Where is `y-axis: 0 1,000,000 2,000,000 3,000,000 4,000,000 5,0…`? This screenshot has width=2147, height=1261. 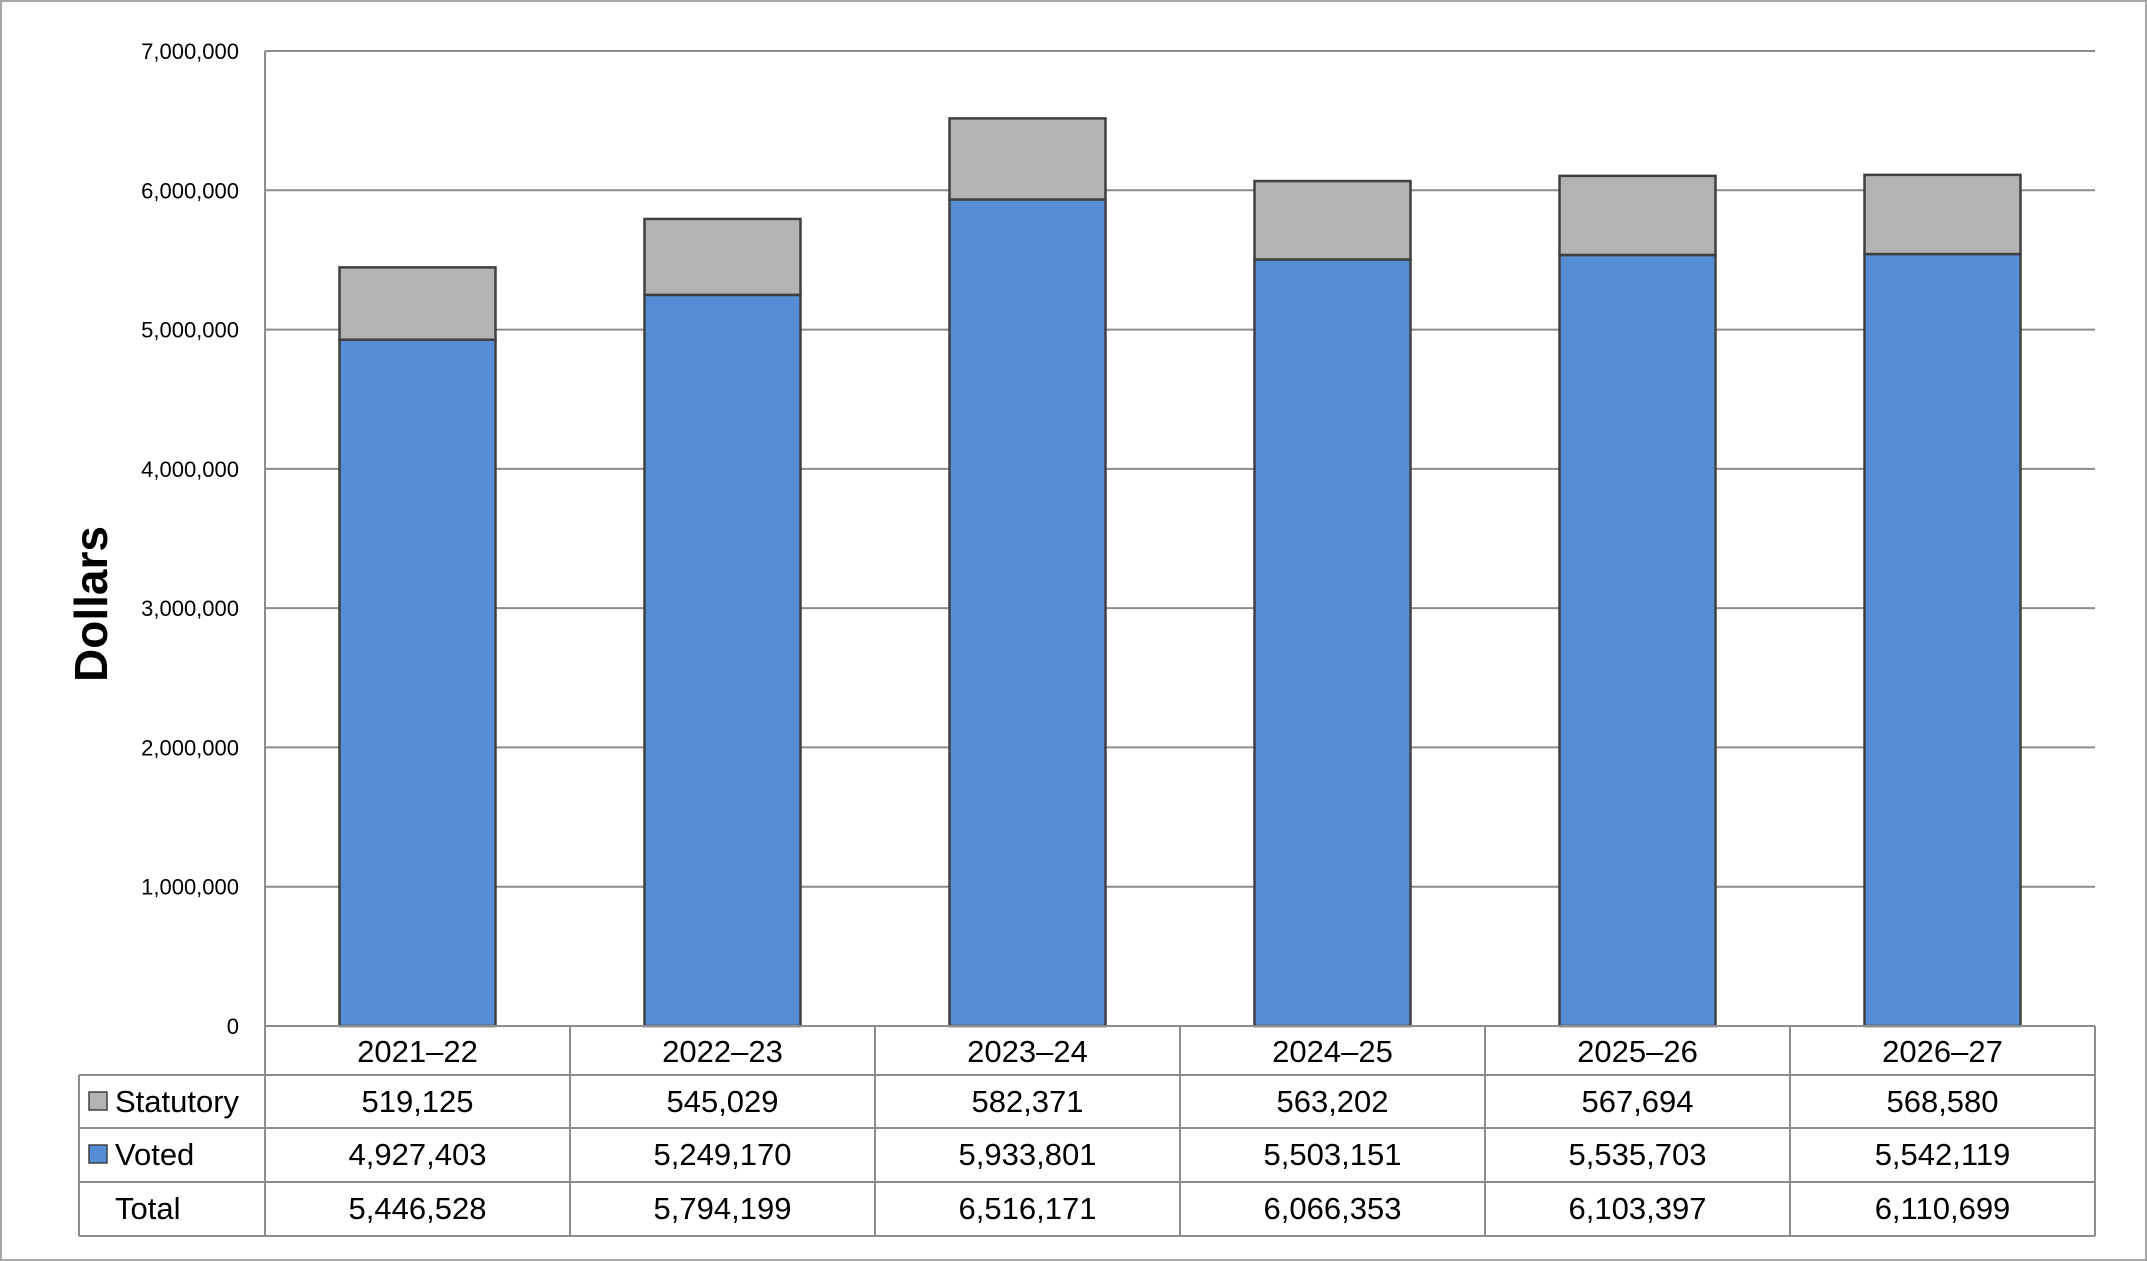 y-axis: 0 1,000,000 2,000,000 3,000,000 4,000,000 5,0… is located at coordinates (203, 539).